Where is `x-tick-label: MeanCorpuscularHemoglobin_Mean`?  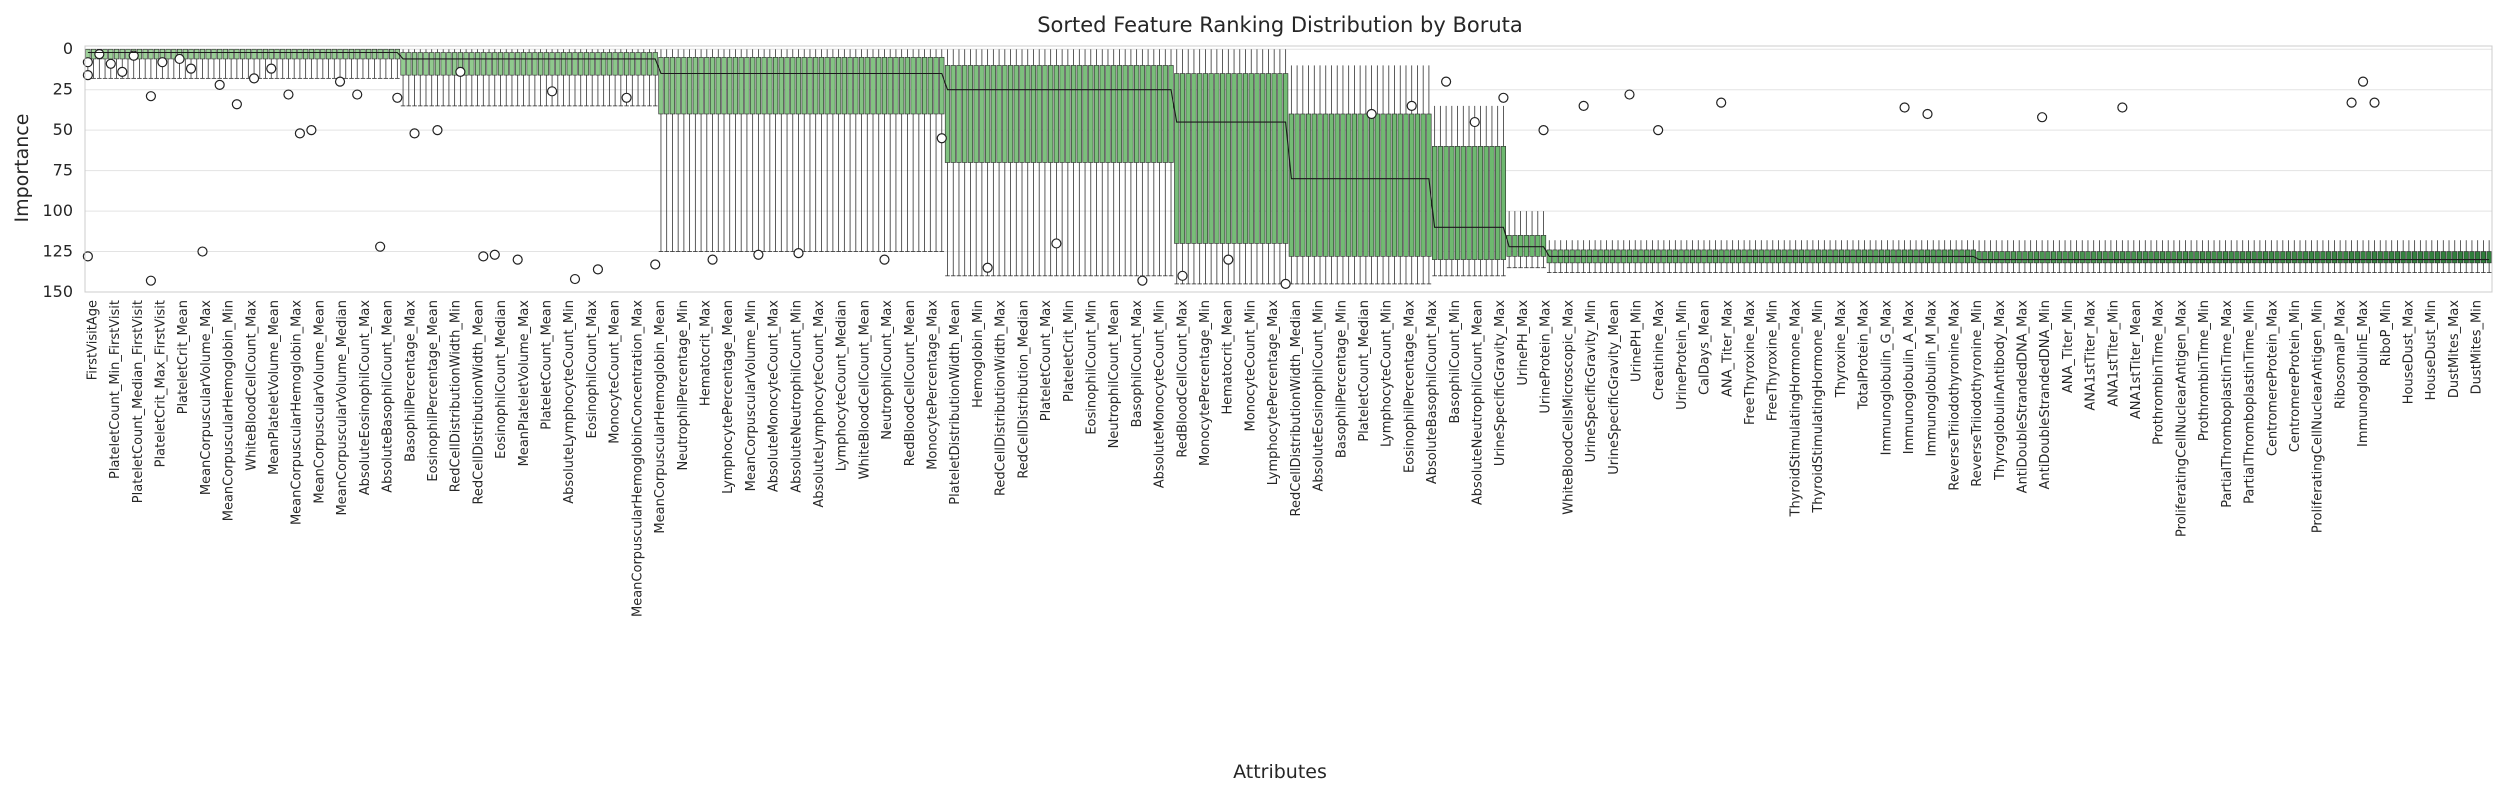 x-tick-label: MeanCorpuscularHemoglobin_Mean is located at coordinates (660, 417).